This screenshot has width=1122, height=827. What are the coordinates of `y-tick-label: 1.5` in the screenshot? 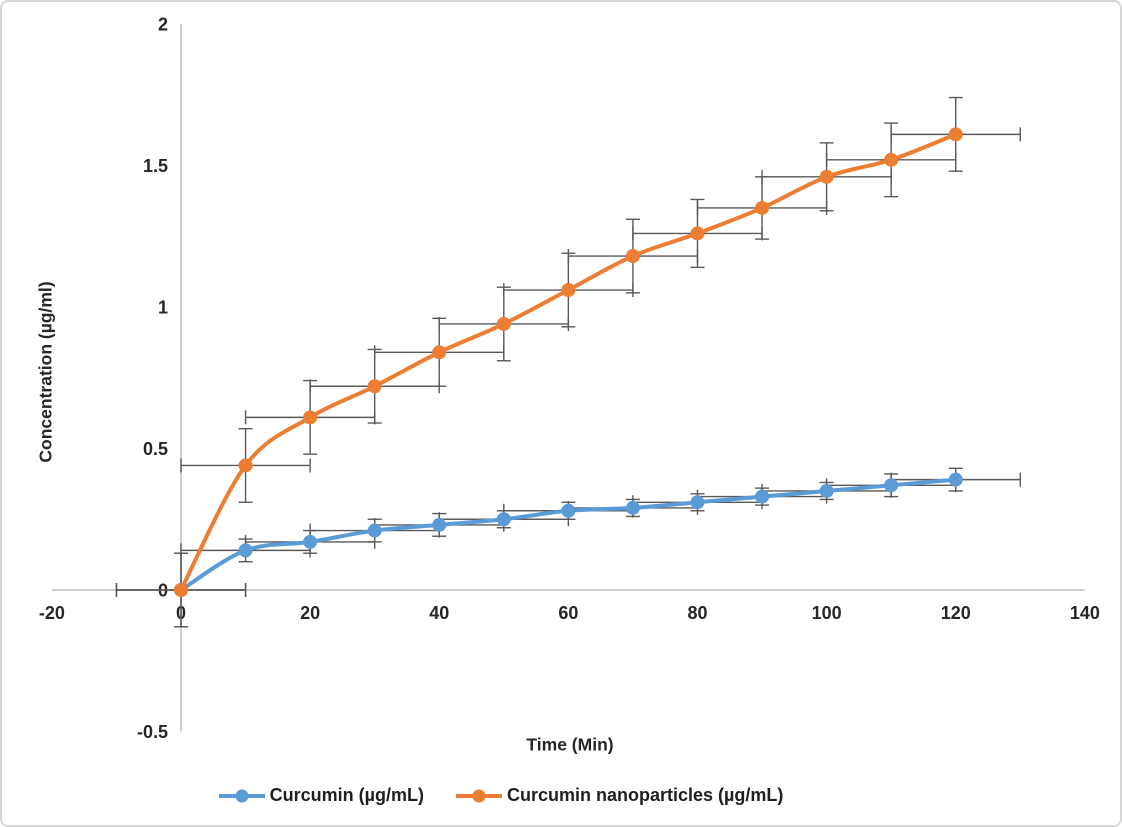 It's located at (155, 166).